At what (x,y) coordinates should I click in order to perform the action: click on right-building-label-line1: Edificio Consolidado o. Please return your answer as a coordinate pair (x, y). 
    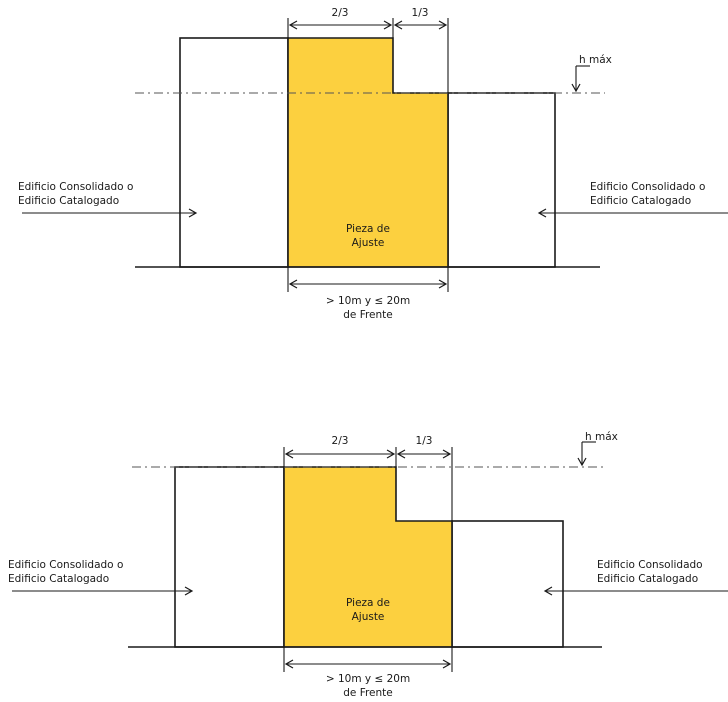
    Looking at the image, I should click on (647, 187).